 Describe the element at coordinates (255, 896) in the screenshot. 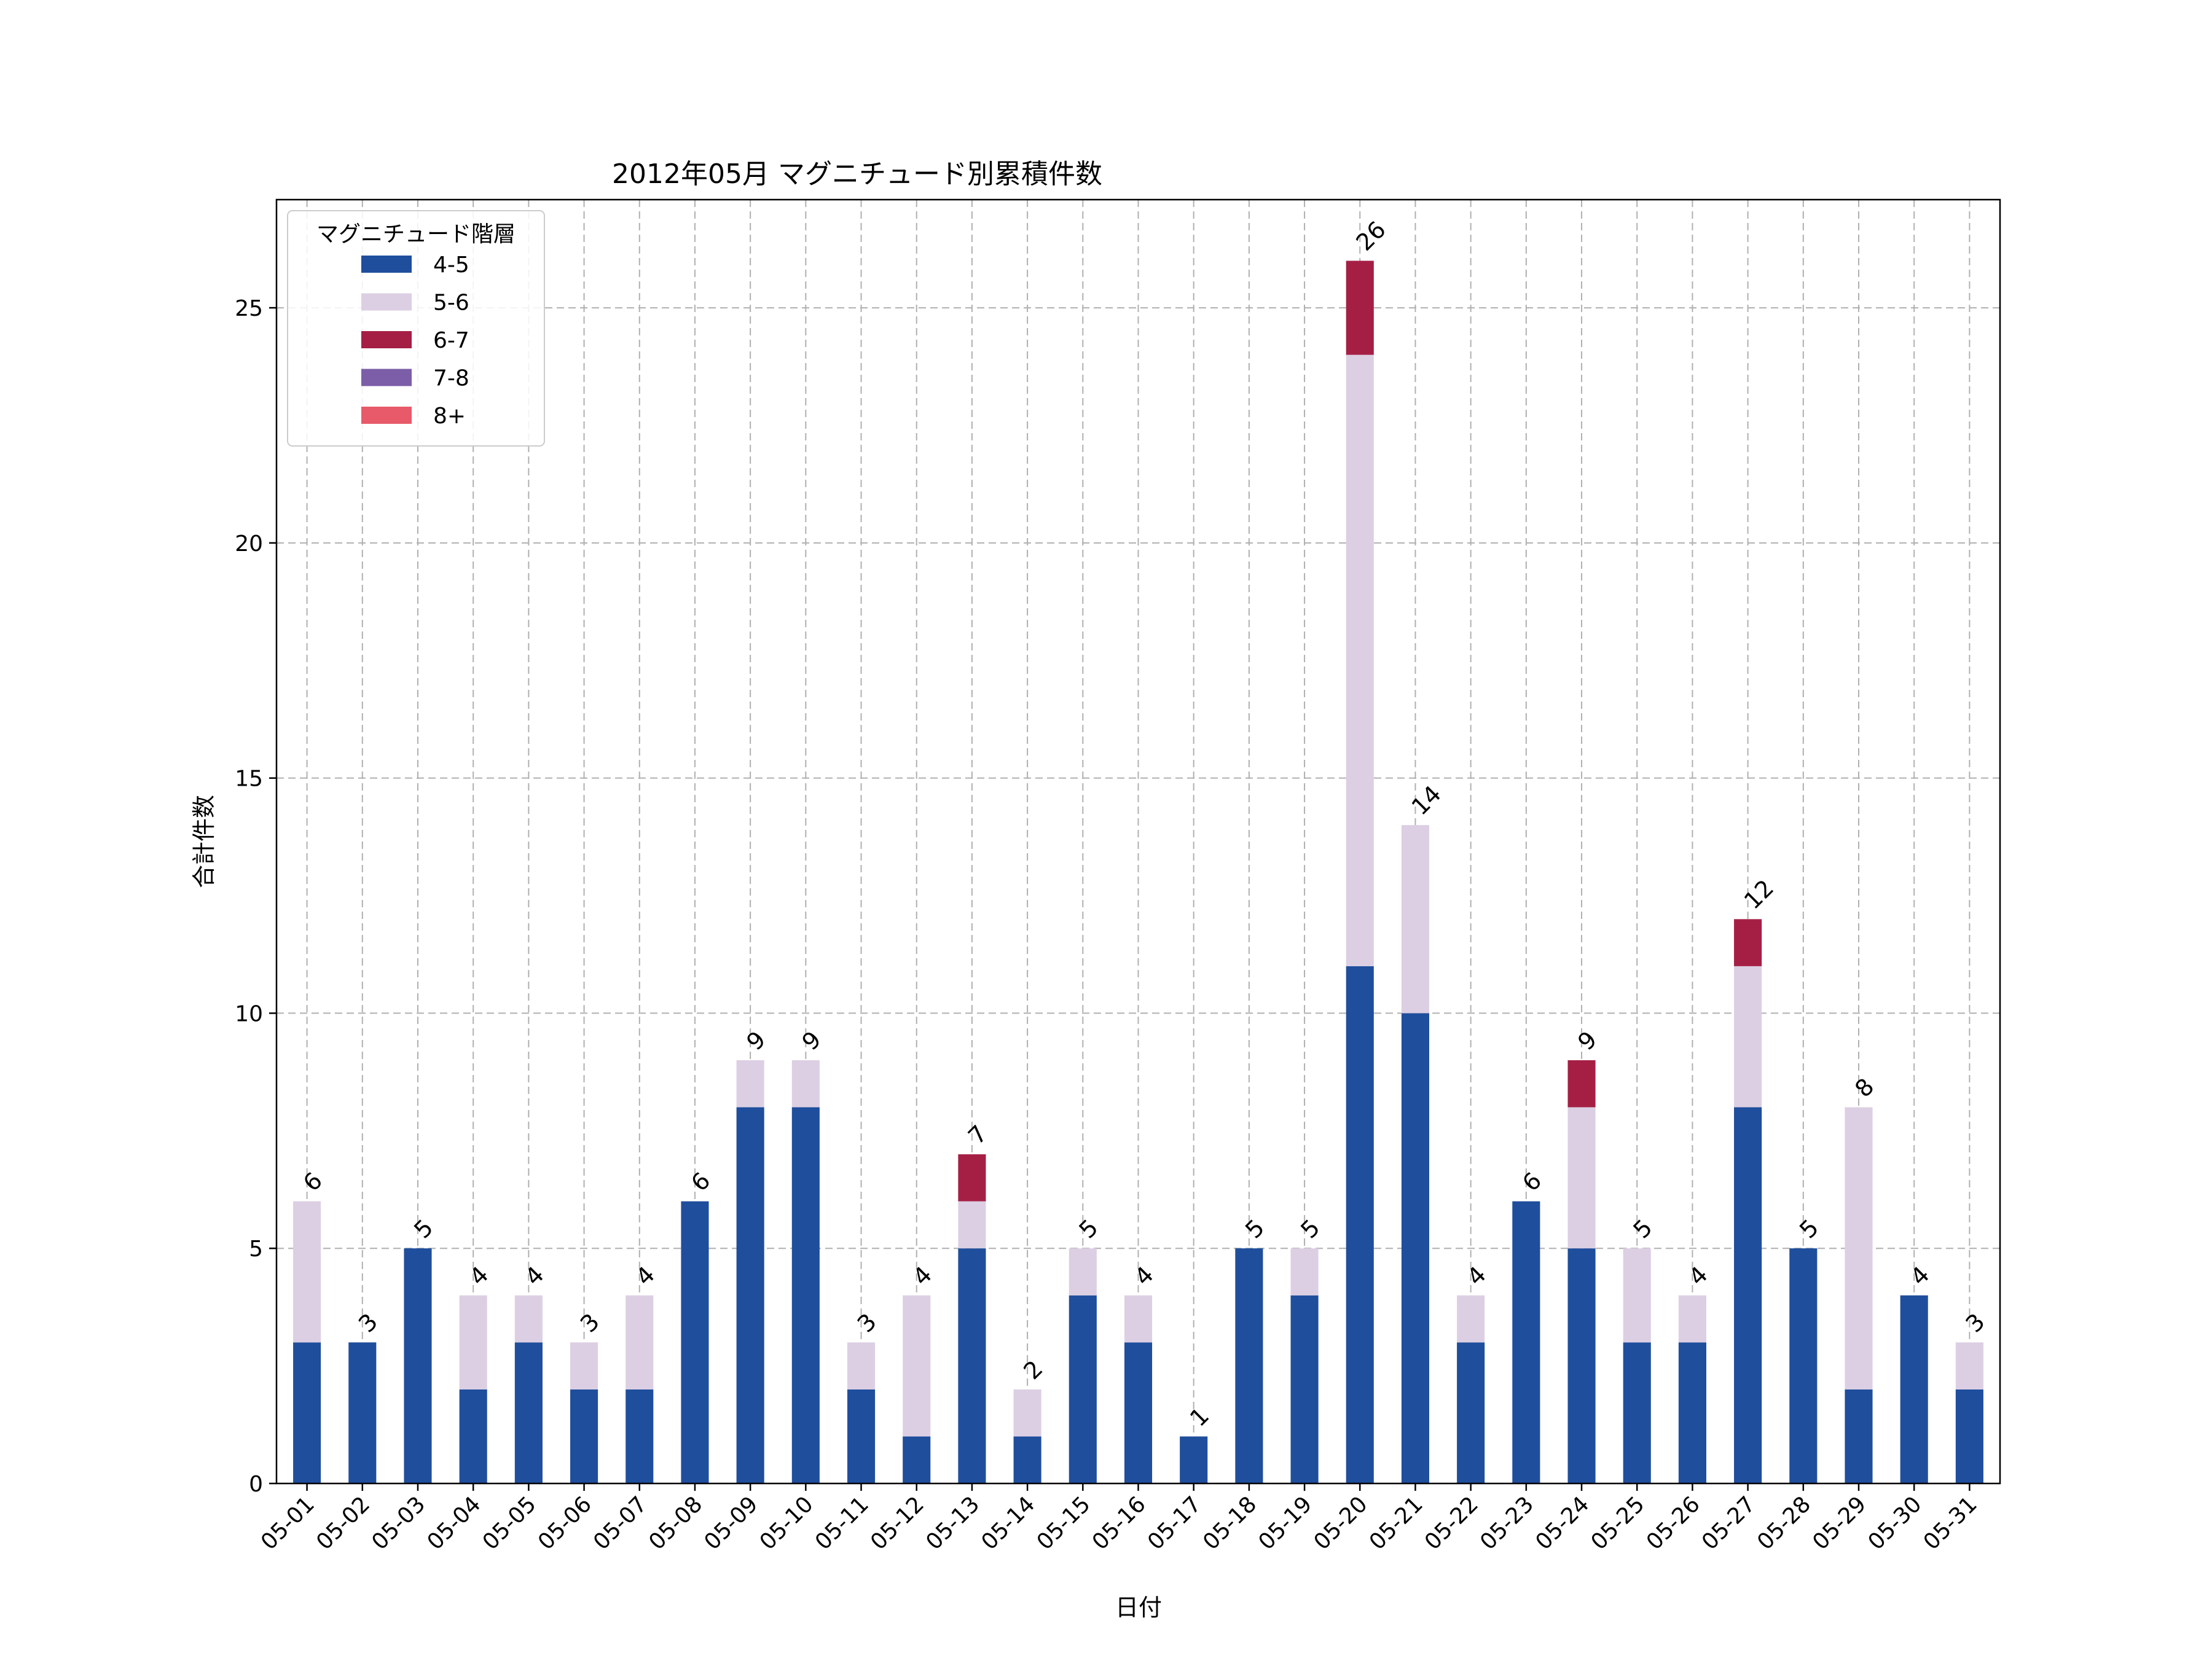

I see `y-axis: 0 5 10 15 20 25` at that location.